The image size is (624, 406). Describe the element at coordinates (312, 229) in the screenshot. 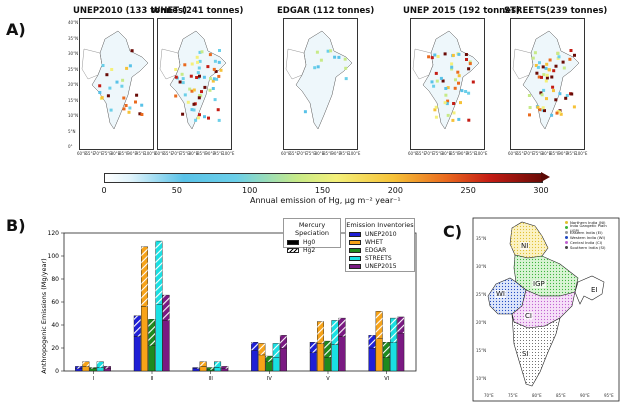

I see `speciation-legend-title: Mercury Speciation` at that location.